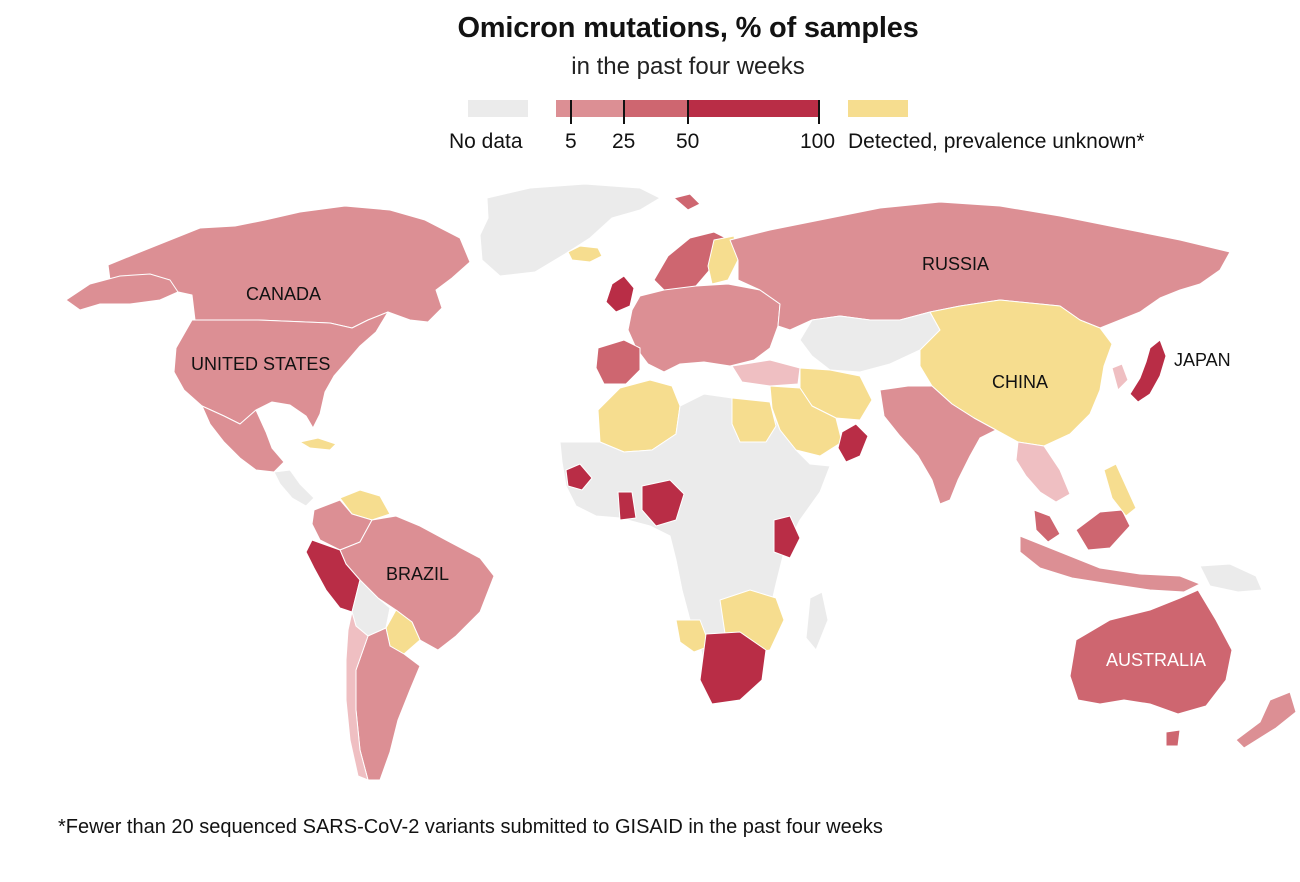 The width and height of the screenshot is (1300, 882). I want to click on legend-swatch-detected, so click(878, 108).